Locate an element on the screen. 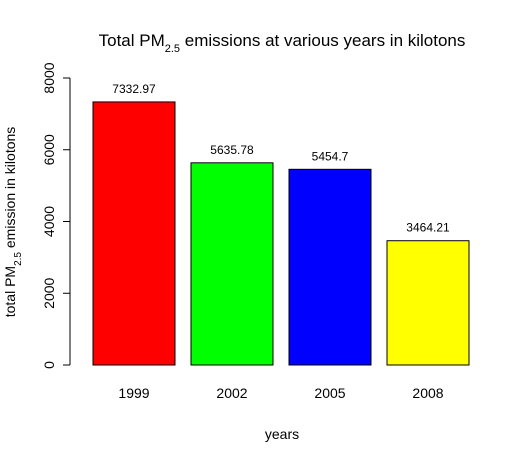  y-tick-label: 2000 is located at coordinates (49, 292).